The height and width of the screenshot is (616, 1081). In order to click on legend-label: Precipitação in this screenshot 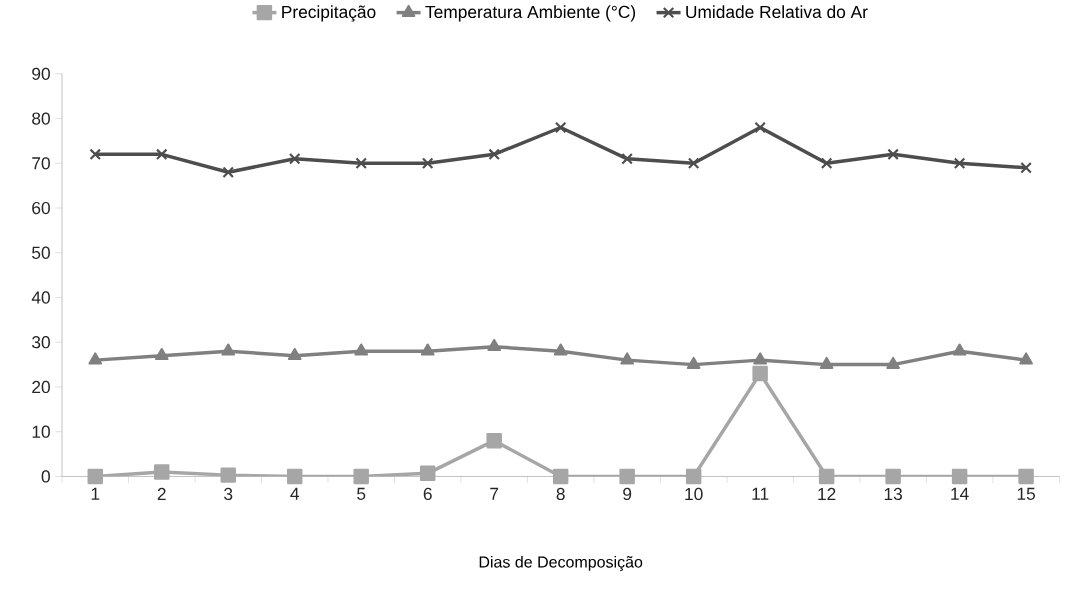, I will do `click(329, 13)`.